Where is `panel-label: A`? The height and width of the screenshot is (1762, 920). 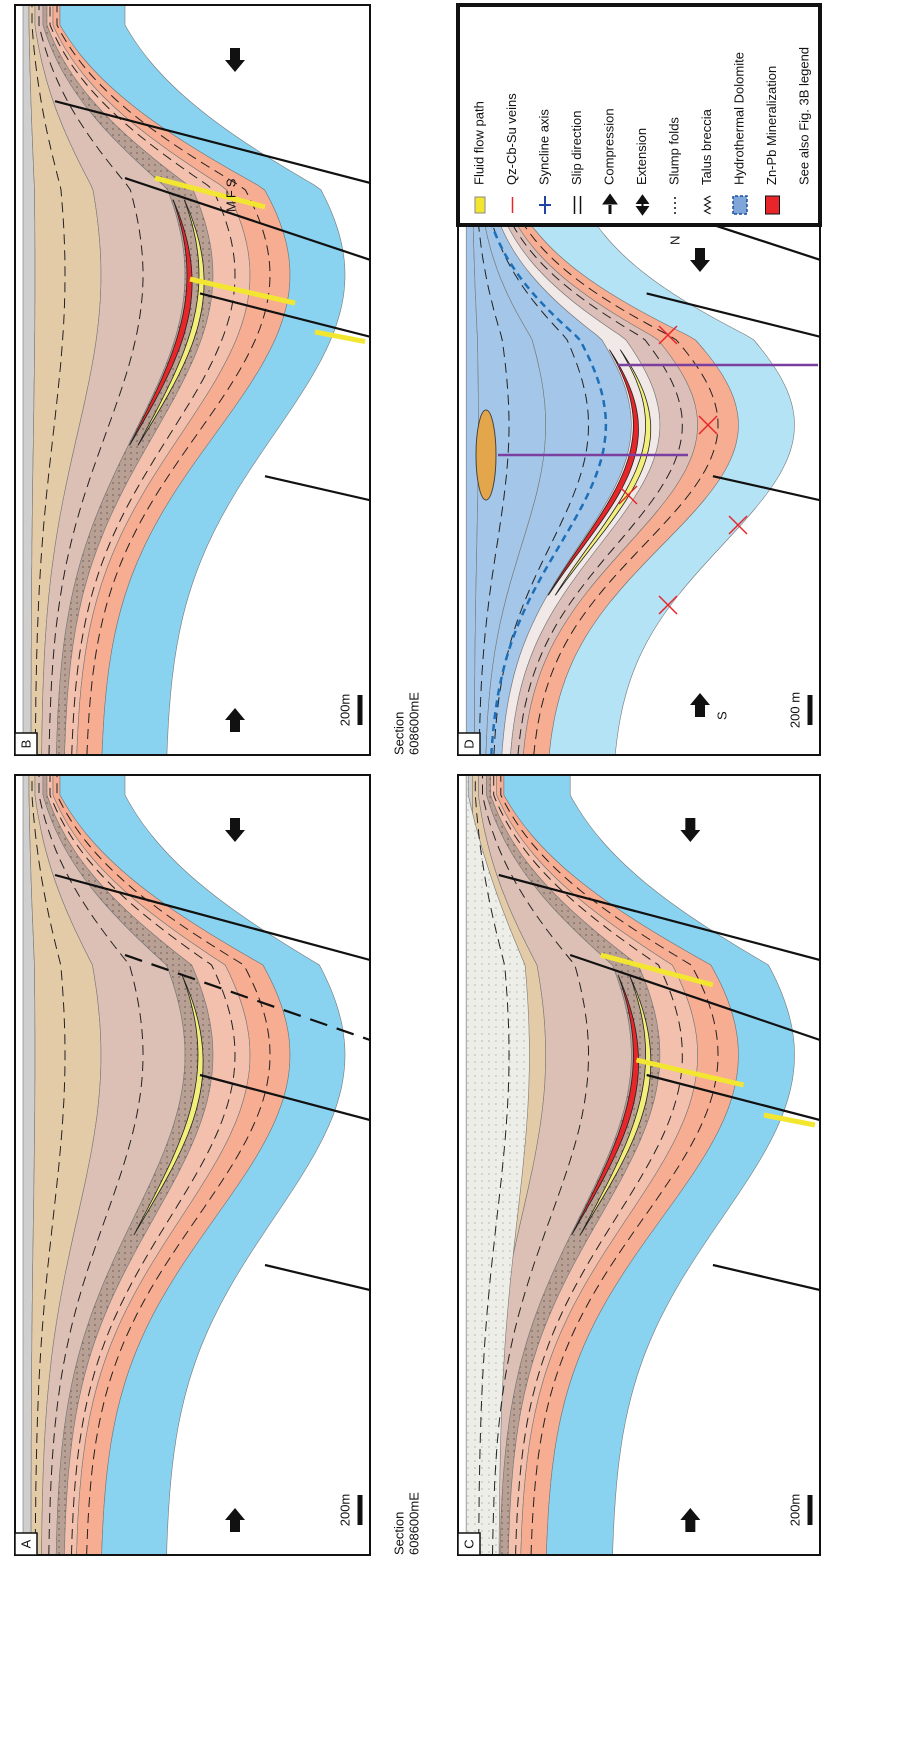 panel-label: A is located at coordinates (25, 1543).